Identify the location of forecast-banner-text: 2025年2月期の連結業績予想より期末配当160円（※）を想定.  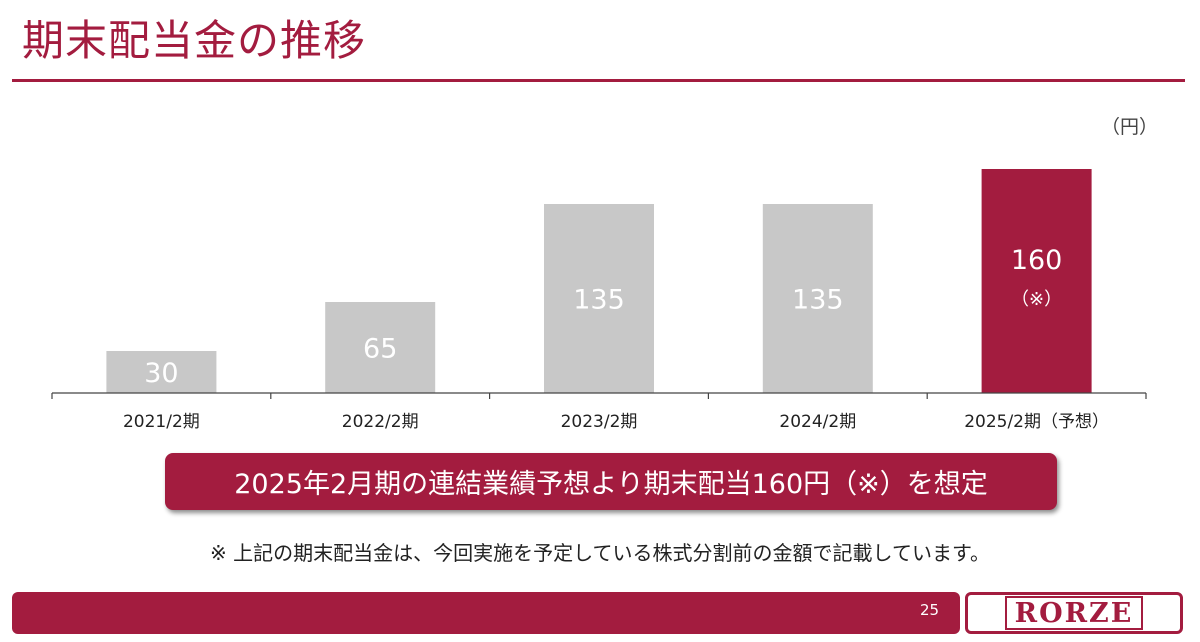
(611, 484).